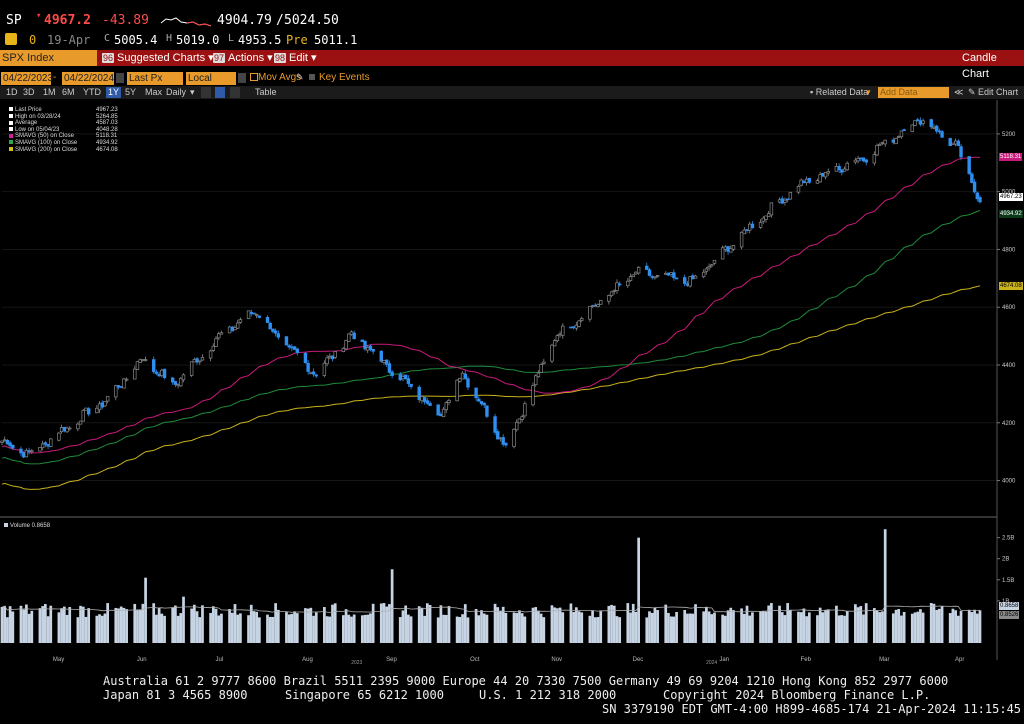  What do you see at coordinates (242, 78) in the screenshot?
I see `currency-dropdown-icon` at bounding box center [242, 78].